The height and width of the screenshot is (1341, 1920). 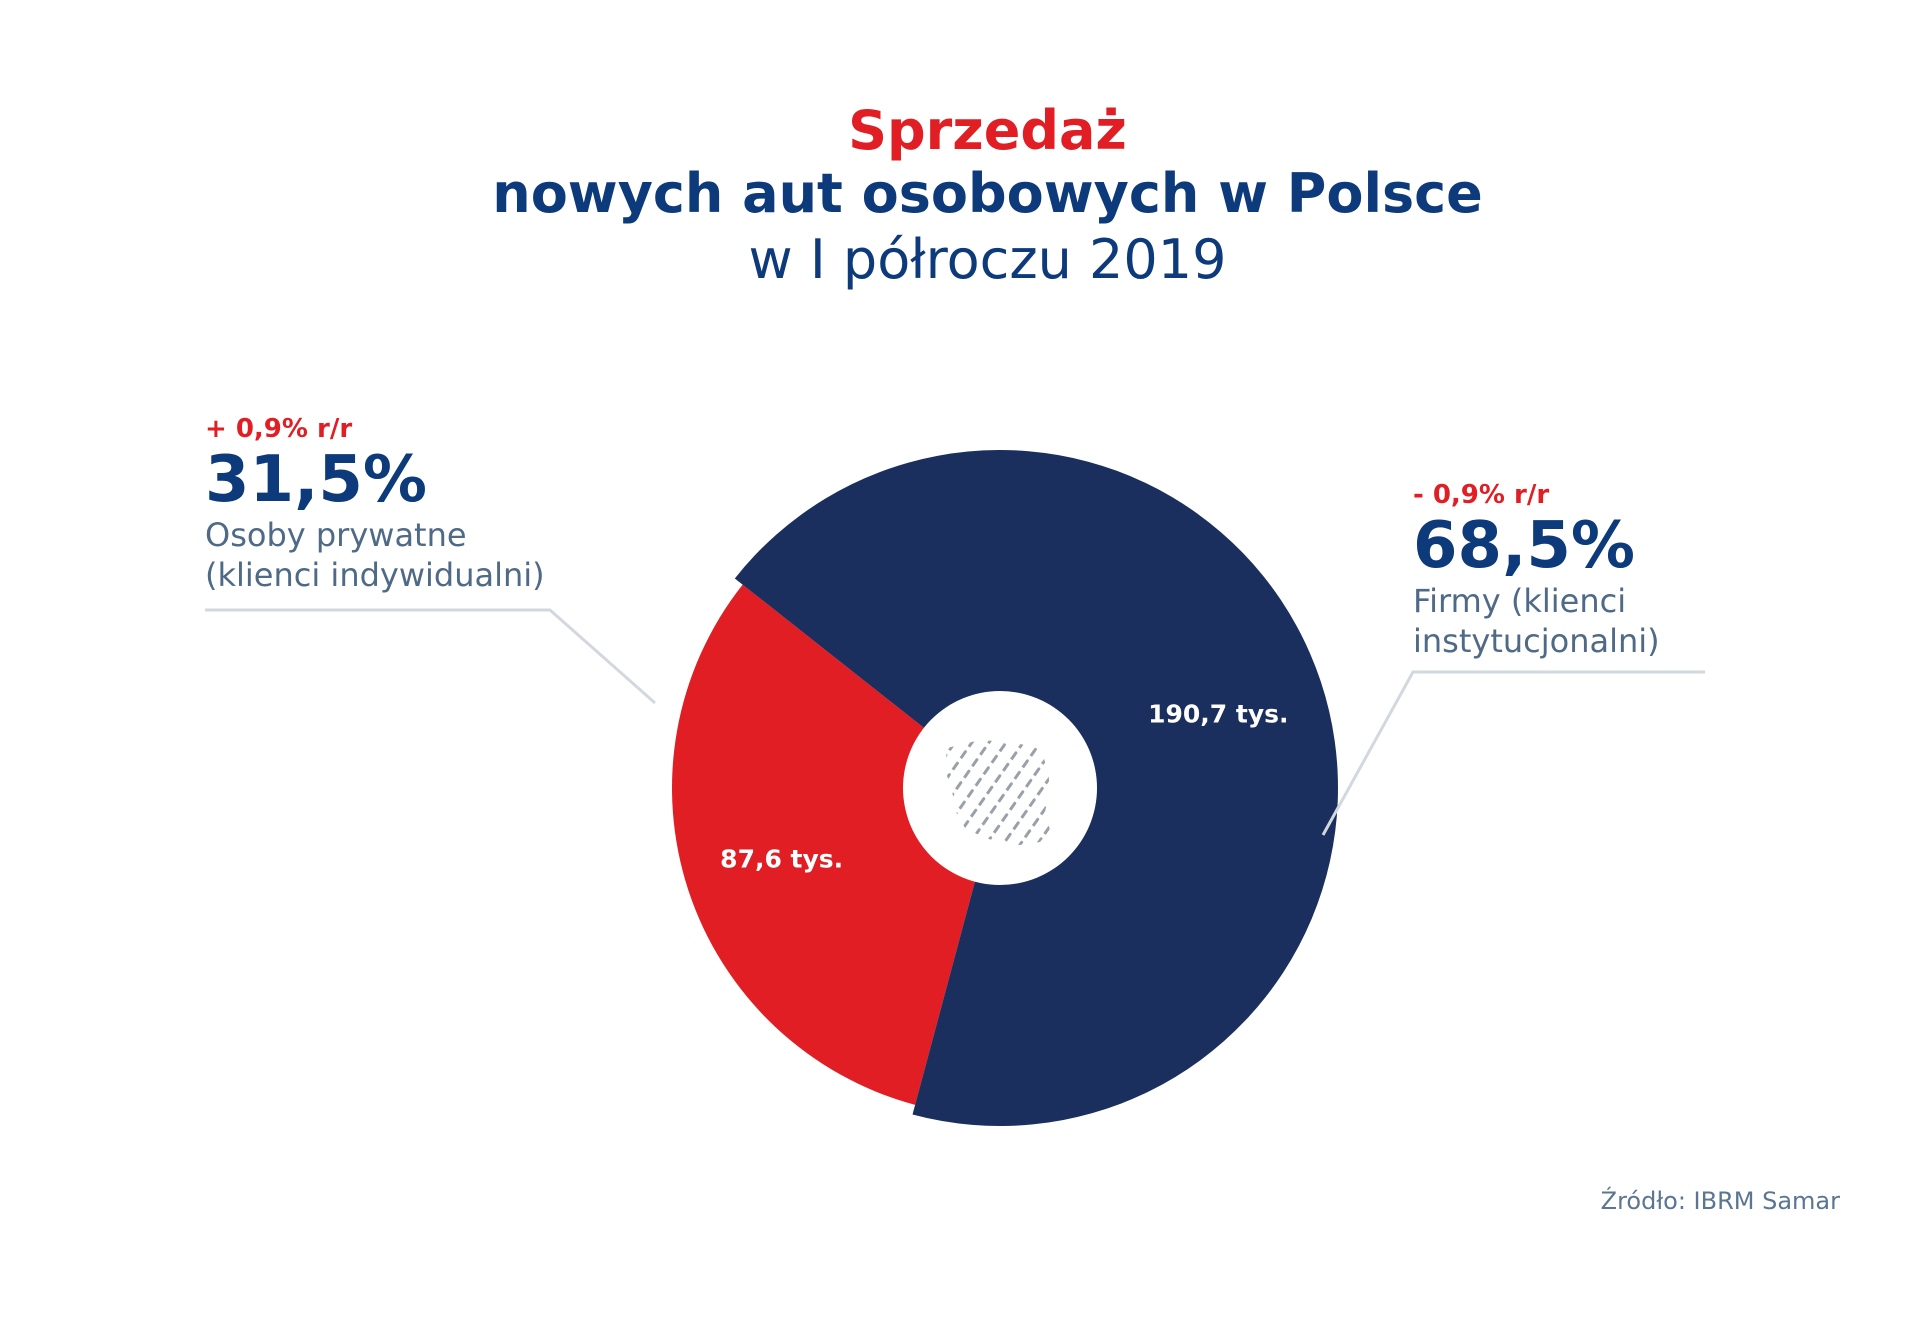 What do you see at coordinates (375, 575) in the screenshot?
I see `category-label-private-2: (klienci indywidualni)` at bounding box center [375, 575].